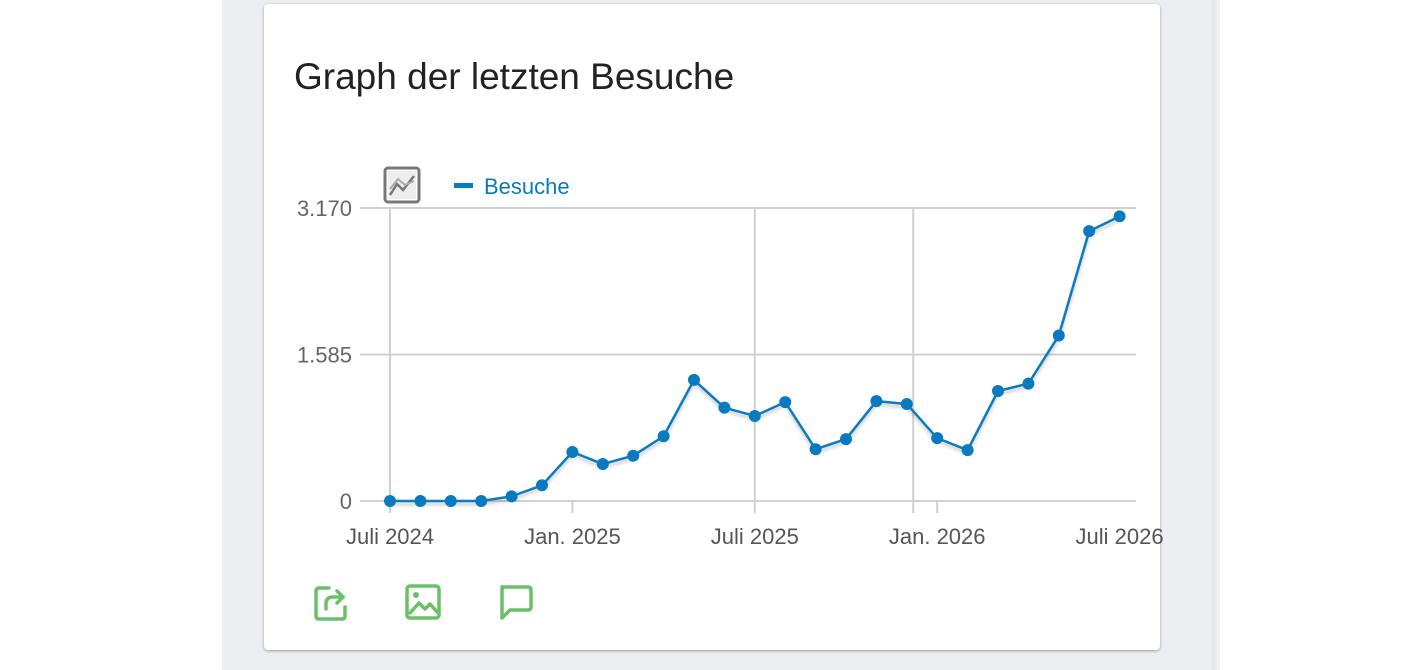 This screenshot has height=670, width=1428. Describe the element at coordinates (324, 208) in the screenshot. I see `y-tick-label: 3.170` at that location.